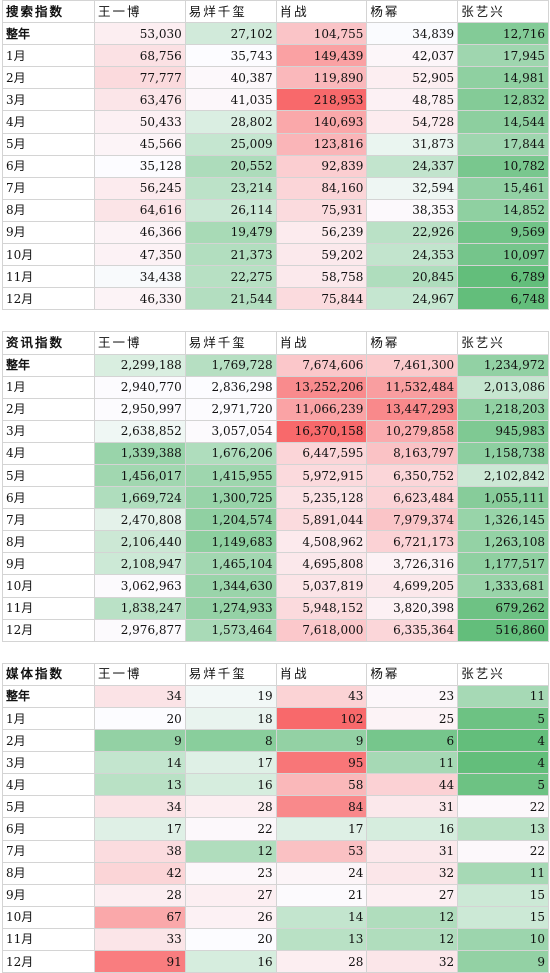 The width and height of the screenshot is (550, 973). Describe the element at coordinates (412, 144) in the screenshot. I see `value-cell: 31,873` at that location.